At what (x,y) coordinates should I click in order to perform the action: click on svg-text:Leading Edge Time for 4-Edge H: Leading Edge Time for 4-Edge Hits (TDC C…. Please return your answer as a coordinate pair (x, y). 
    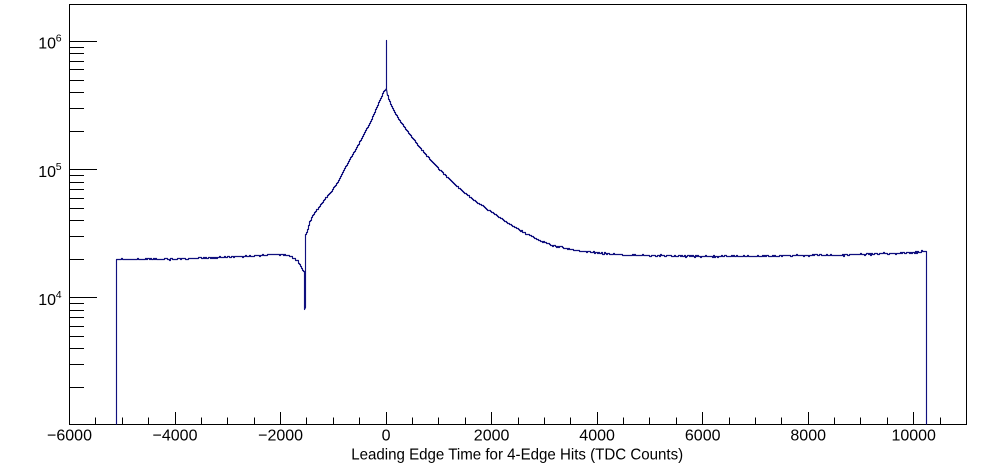
    Looking at the image, I should click on (517, 455).